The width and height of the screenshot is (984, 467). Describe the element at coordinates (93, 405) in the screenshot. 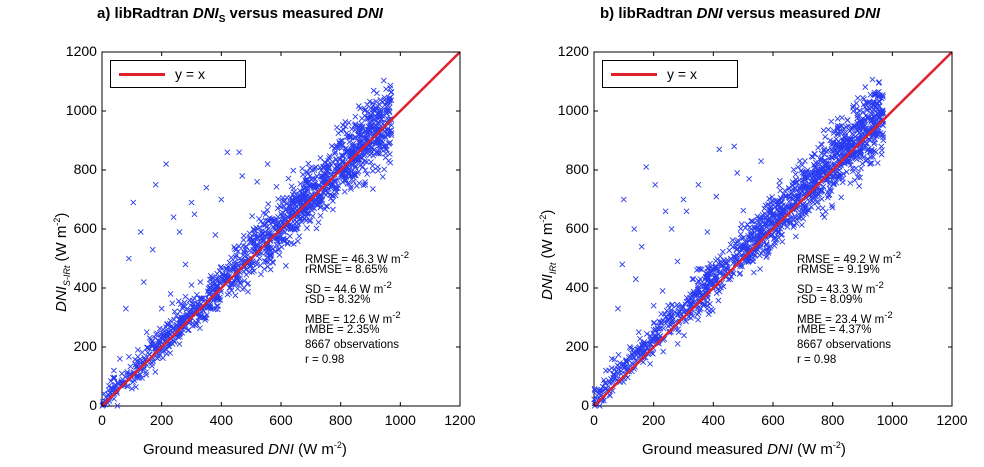

I see `y-tick-label: 0` at that location.